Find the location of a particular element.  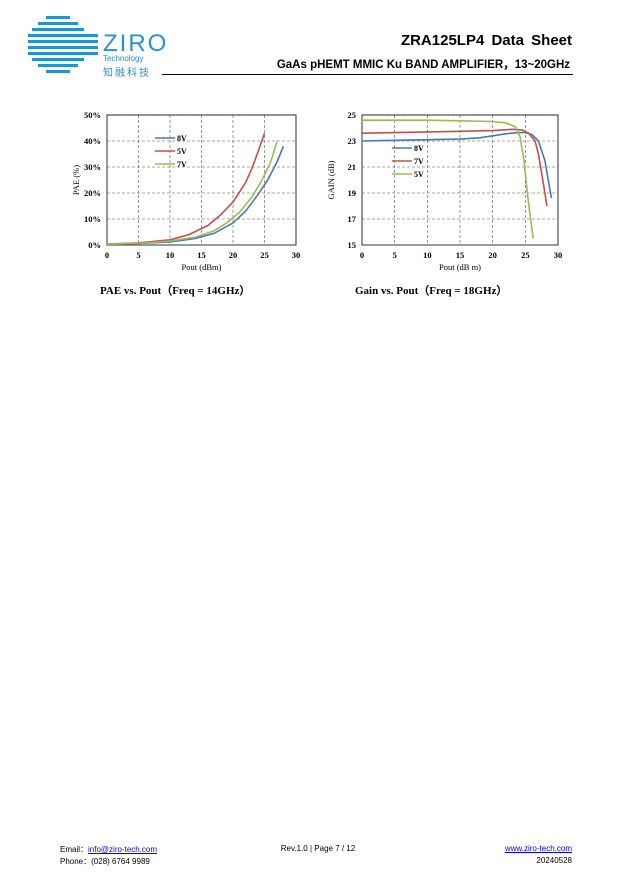

page-title: ZRA125LP4 Data Sheet is located at coordinates (486, 40).